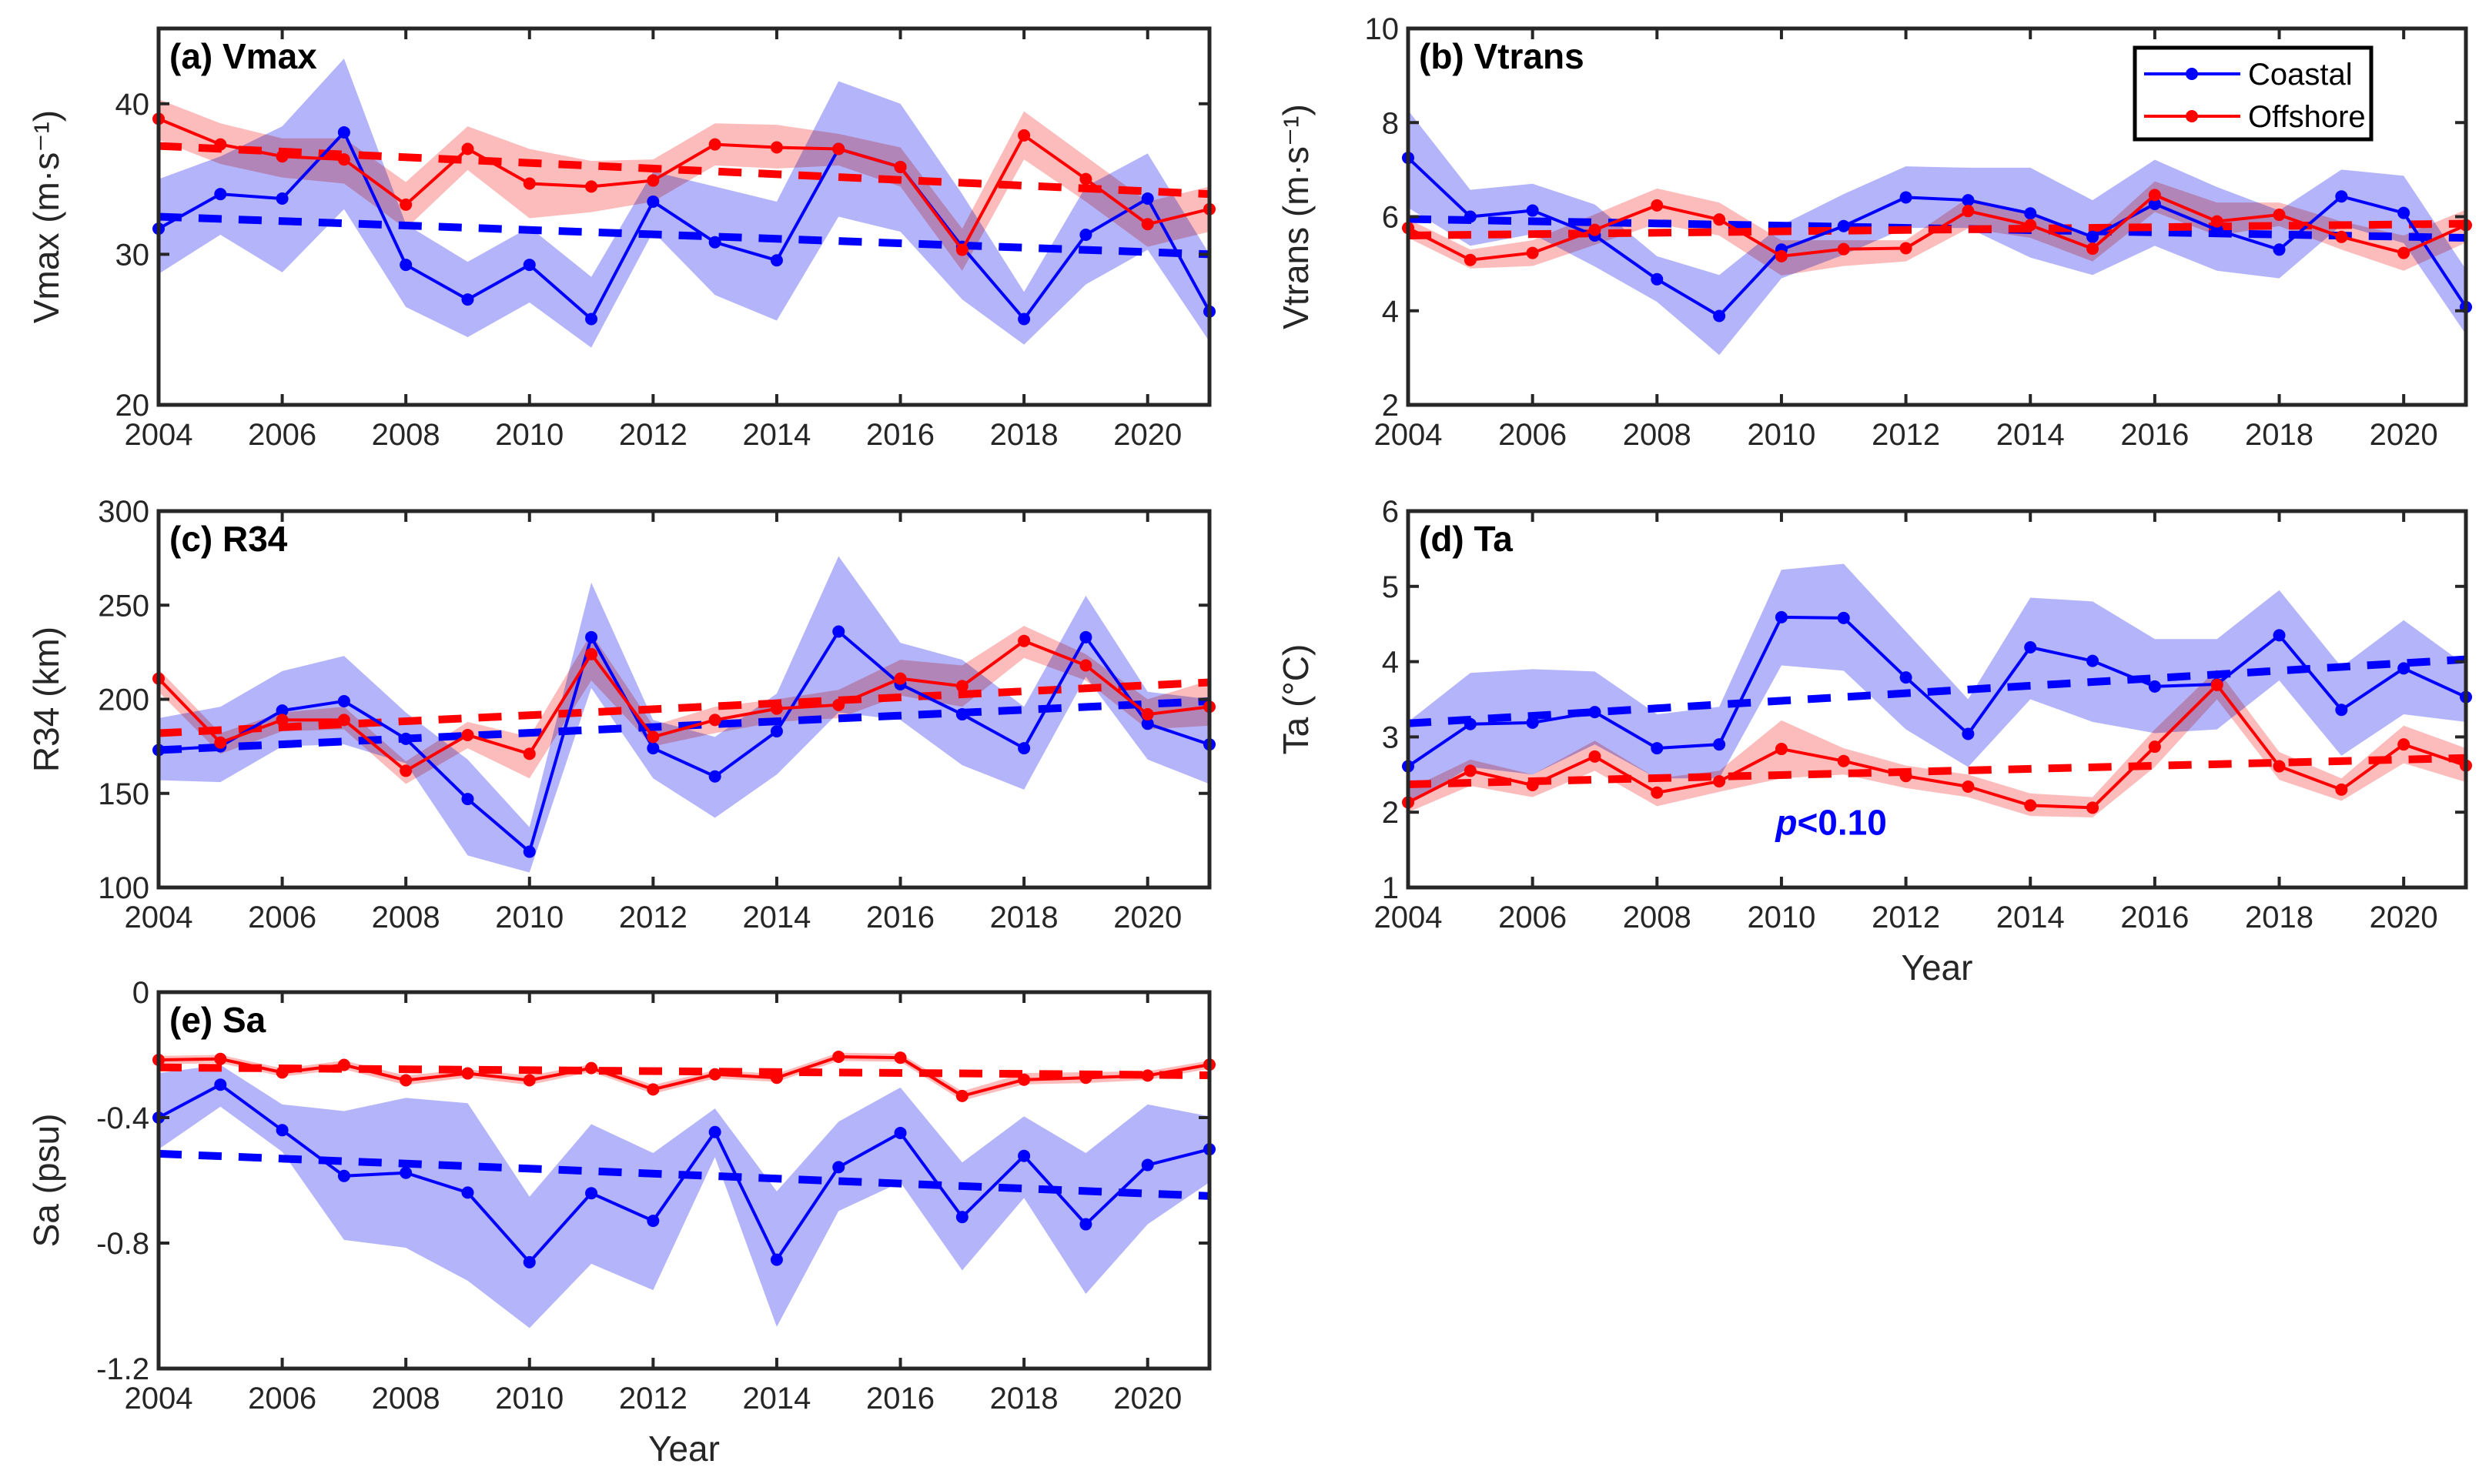 The image size is (2489, 1484). What do you see at coordinates (132, 105) in the screenshot?
I see `y-tick-label: 40` at bounding box center [132, 105].